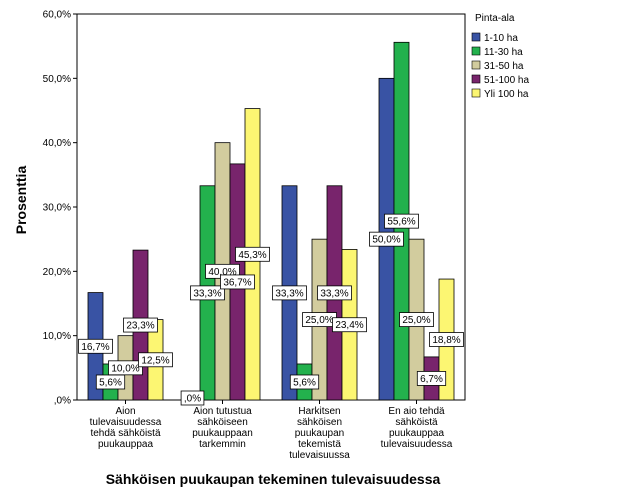 This screenshot has height=501, width=626. Describe the element at coordinates (57, 79) in the screenshot. I see `y-tick-label: 50,0%` at that location.